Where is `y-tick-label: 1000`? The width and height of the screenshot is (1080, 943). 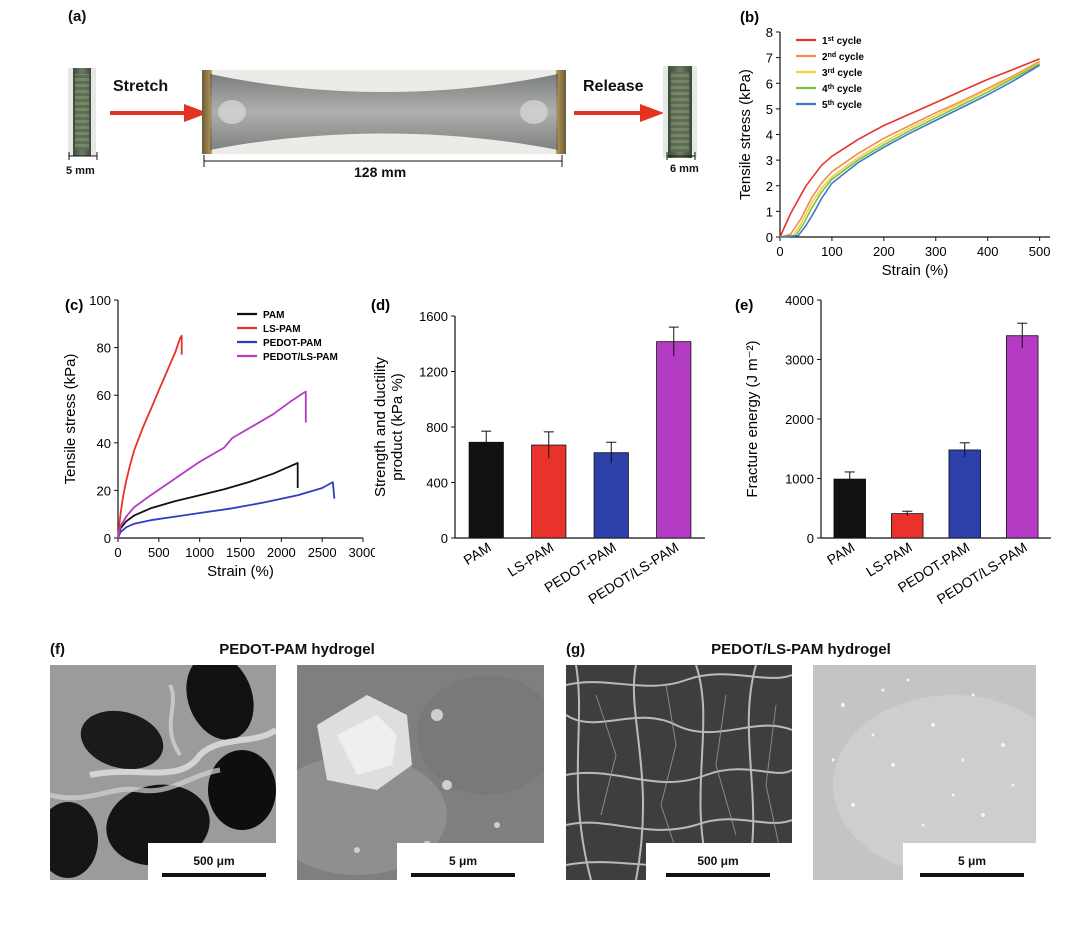 y-tick-label: 1000 is located at coordinates (799, 479).